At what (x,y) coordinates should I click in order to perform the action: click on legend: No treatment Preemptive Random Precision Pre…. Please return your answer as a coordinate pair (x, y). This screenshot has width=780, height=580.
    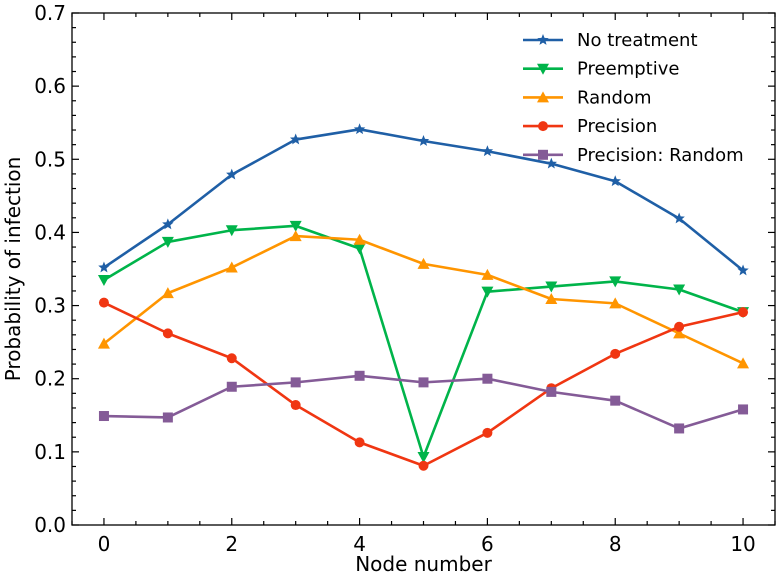
    Looking at the image, I should click on (633, 98).